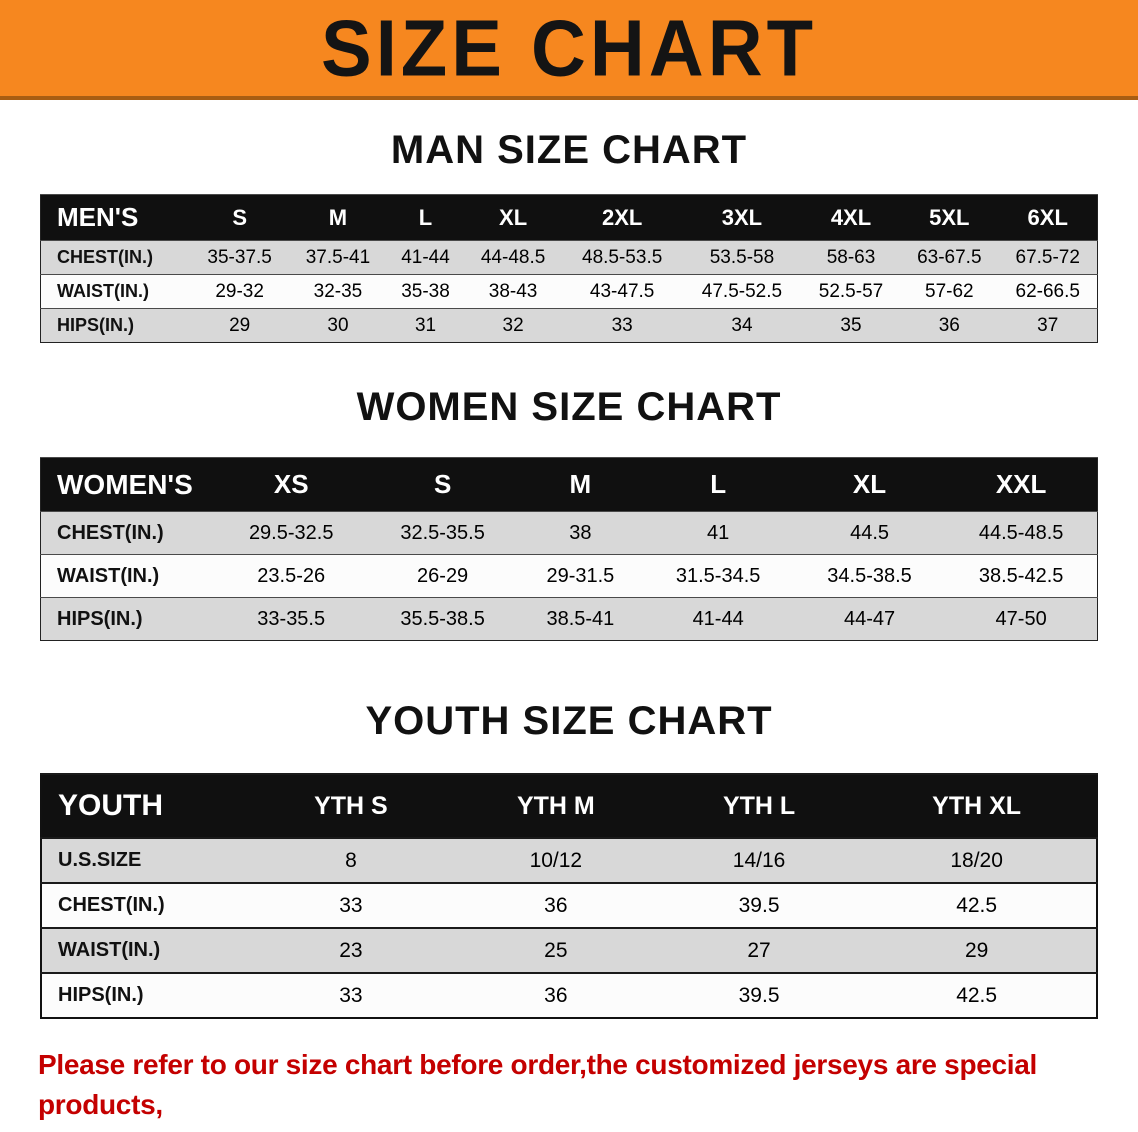 Image resolution: width=1138 pixels, height=1132 pixels. What do you see at coordinates (569, 407) in the screenshot?
I see `women-section-heading: WOMEN SIZE CHART` at bounding box center [569, 407].